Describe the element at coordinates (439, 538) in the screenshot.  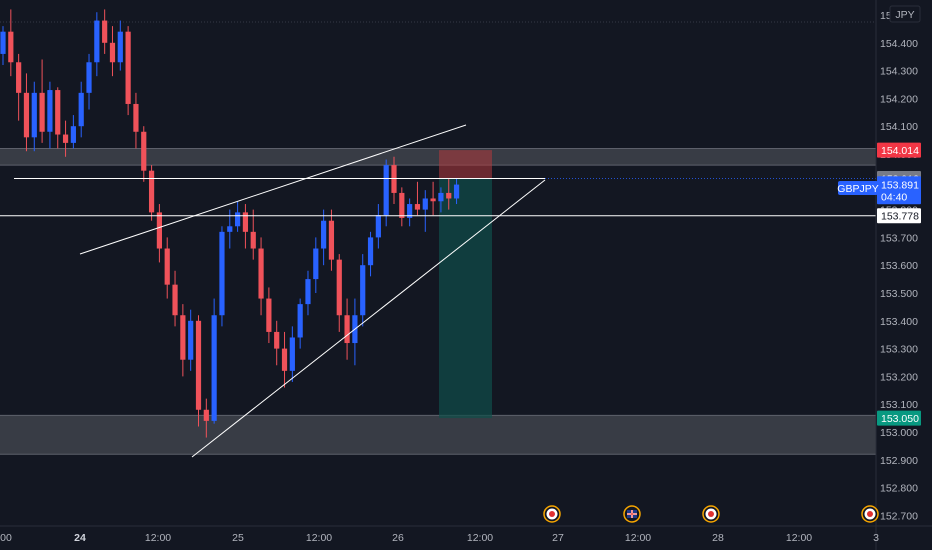
I see `time-axis: 00 24 12:00 25 12:00 26 12:00 27 12:00 28 12:00 3` at that location.